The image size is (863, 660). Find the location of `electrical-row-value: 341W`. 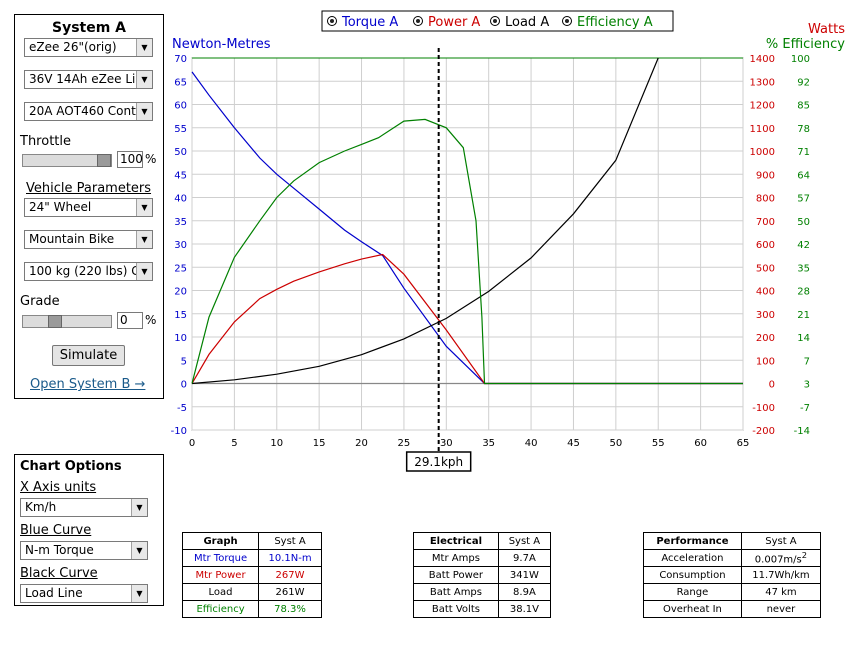

electrical-row-value: 341W is located at coordinates (524, 575).